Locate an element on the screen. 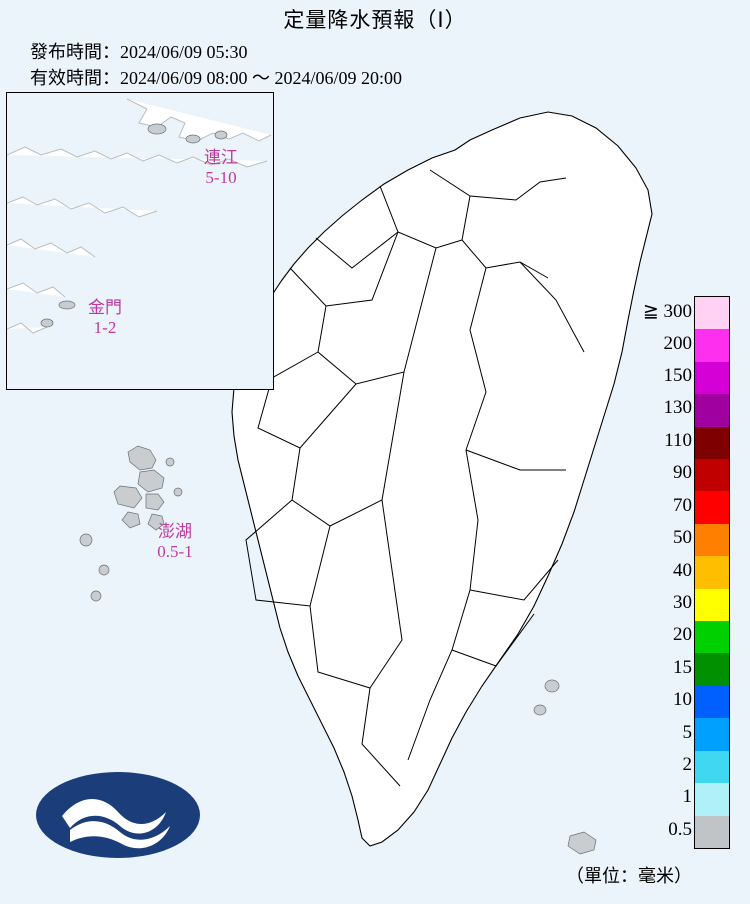 This screenshot has height=904, width=750. inset-coastline is located at coordinates (139, 216).